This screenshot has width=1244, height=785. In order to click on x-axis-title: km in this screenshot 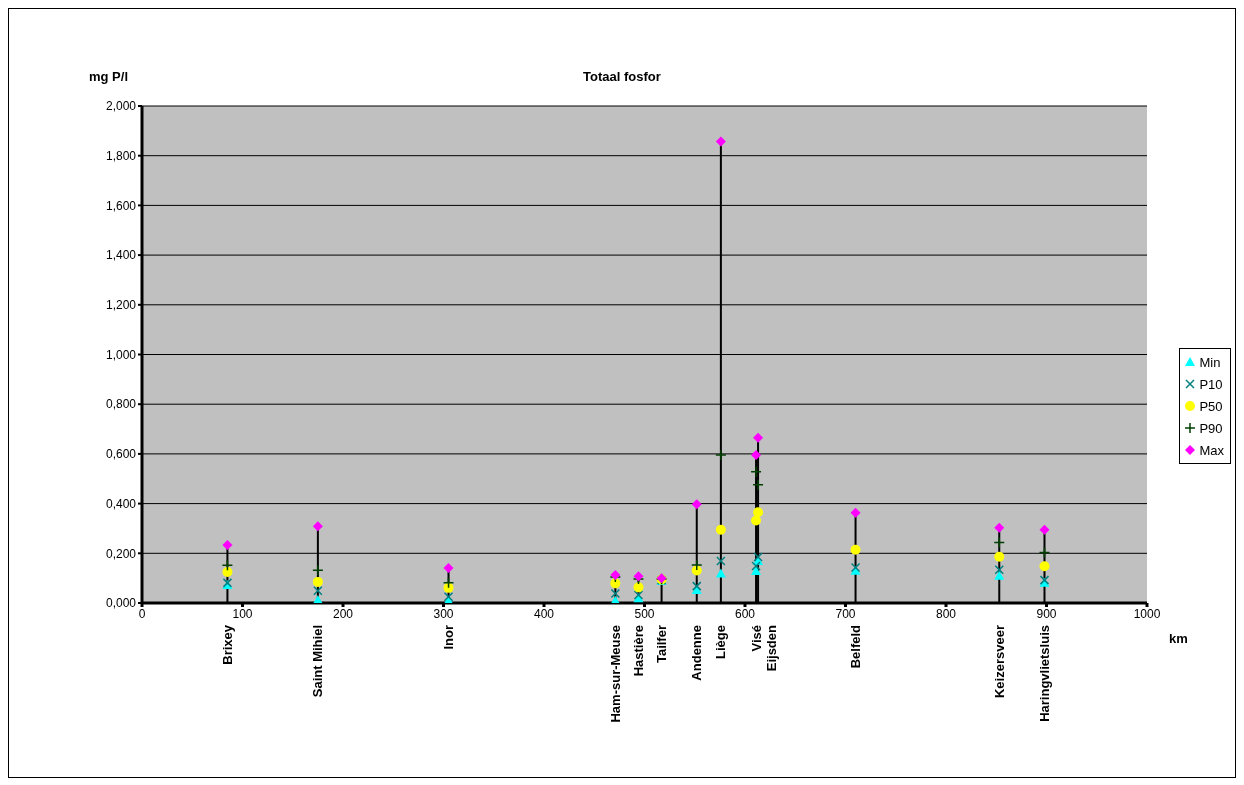, I will do `click(1178, 638)`.